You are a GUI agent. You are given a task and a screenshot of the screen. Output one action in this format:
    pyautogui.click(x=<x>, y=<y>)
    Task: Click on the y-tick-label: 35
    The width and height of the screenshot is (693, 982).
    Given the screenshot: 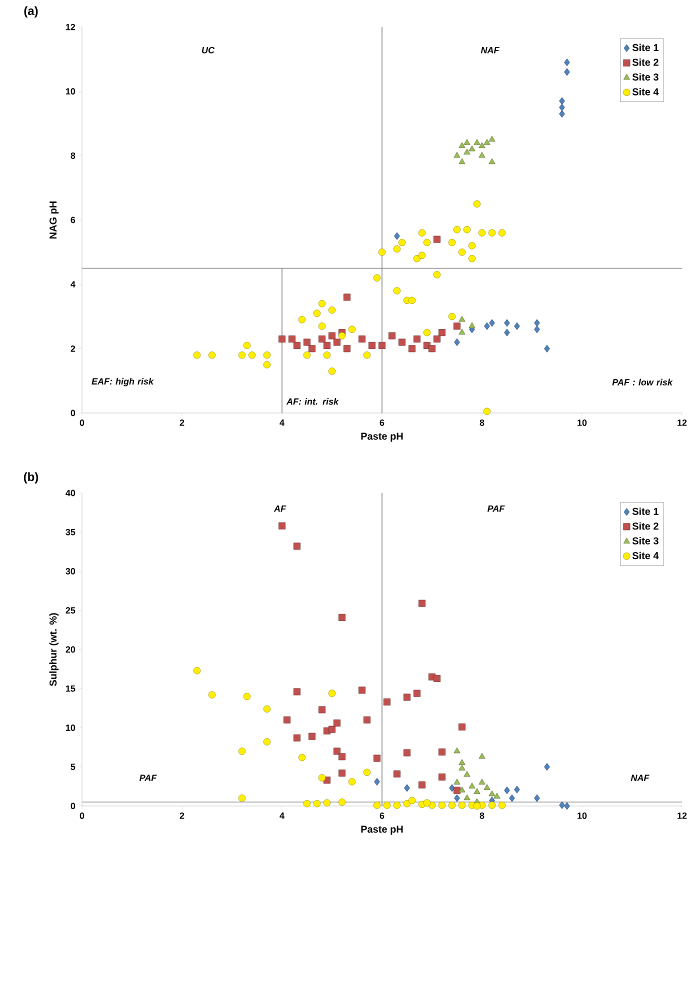 What is the action you would take?
    pyautogui.click(x=71, y=532)
    